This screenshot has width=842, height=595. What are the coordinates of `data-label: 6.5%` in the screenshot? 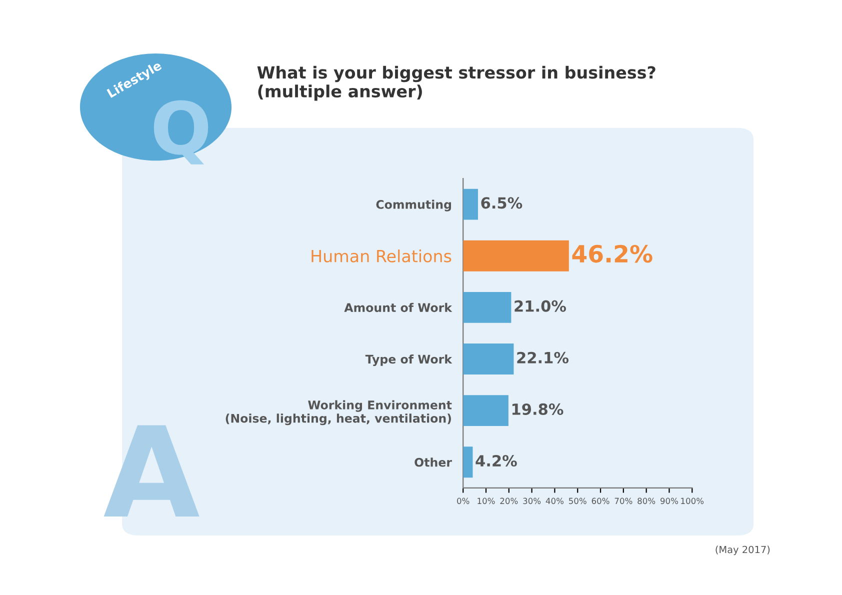 It's located at (501, 203).